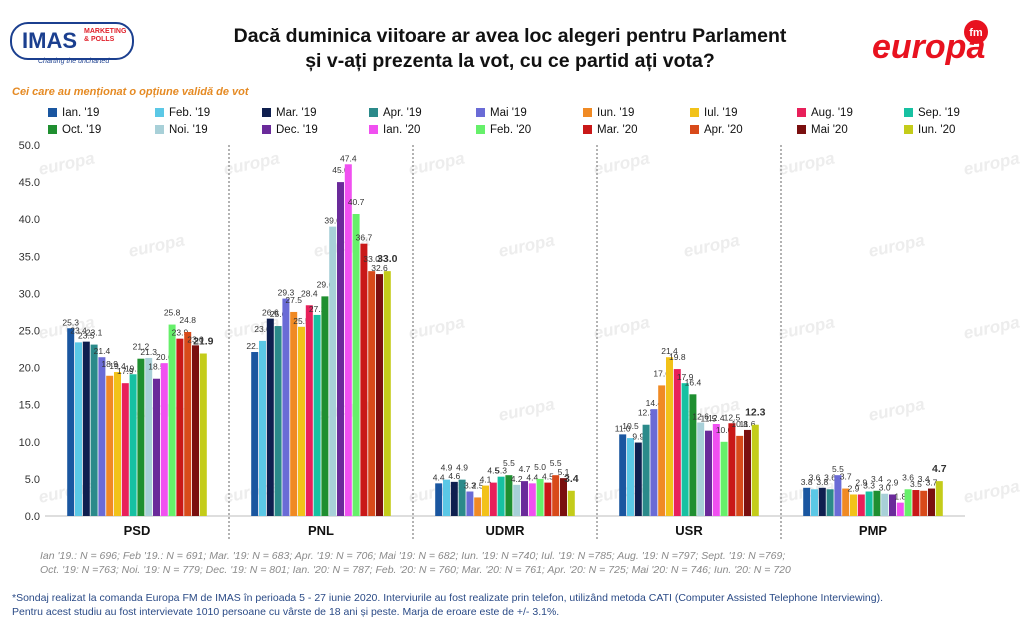 This screenshot has height=632, width=1024. Describe the element at coordinates (900, 497) in the screenshot. I see `bar-value-label: 1.8` at that location.